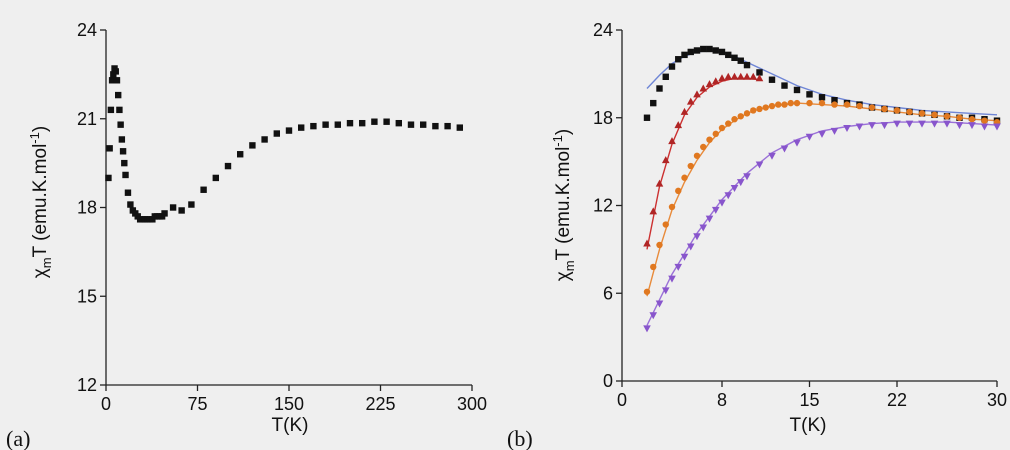  I want to click on panel-b-x-axis-label: T(K), so click(808, 425).